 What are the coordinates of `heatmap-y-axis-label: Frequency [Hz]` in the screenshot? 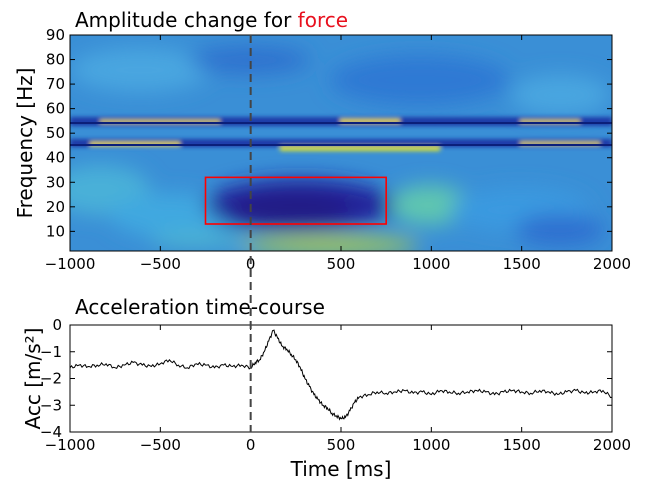 It's located at (25, 143).